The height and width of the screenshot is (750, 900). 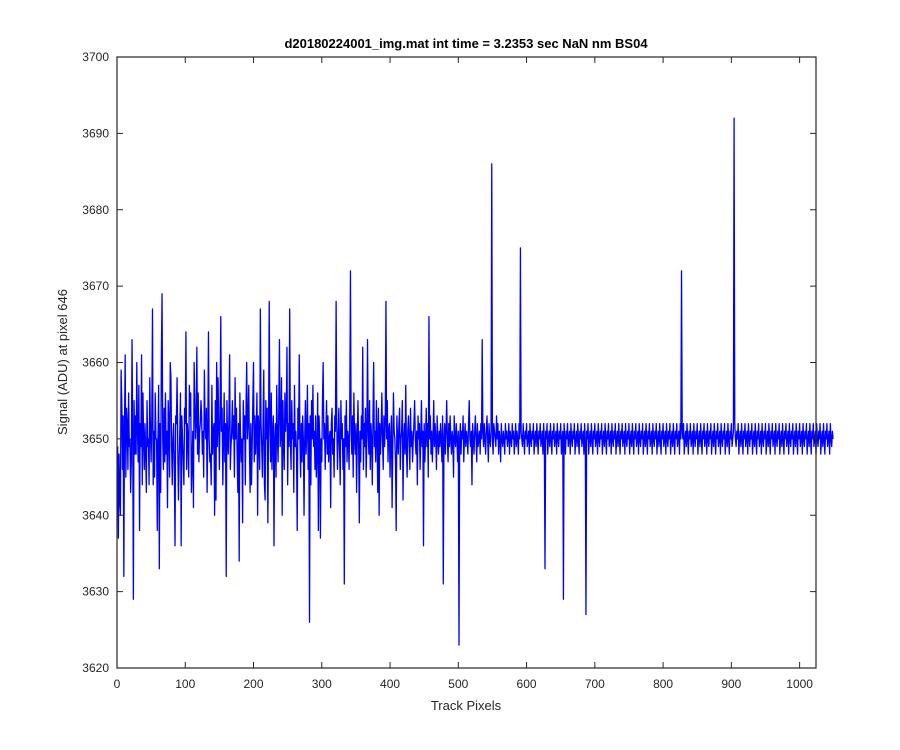 I want to click on y-tick-label: 3670, so click(x=95, y=286).